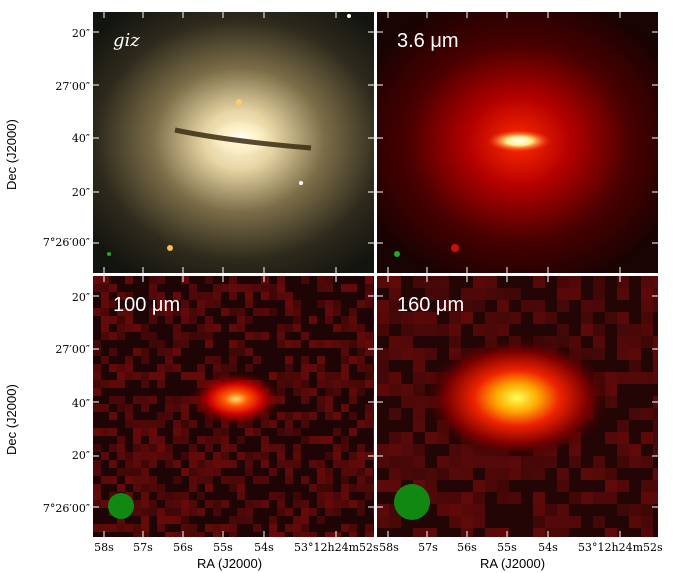  What do you see at coordinates (428, 41) in the screenshot?
I see `panel-label-3-6-micron: 3.6 μm` at bounding box center [428, 41].